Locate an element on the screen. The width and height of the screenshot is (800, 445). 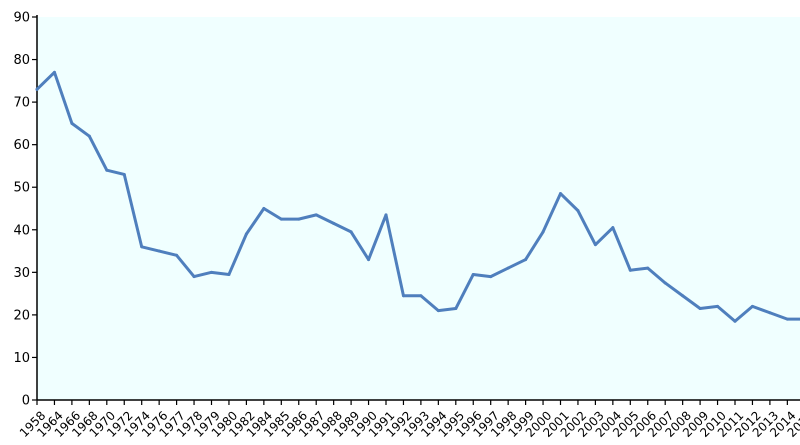
y-tick-label: 50 is located at coordinates (21, 188).